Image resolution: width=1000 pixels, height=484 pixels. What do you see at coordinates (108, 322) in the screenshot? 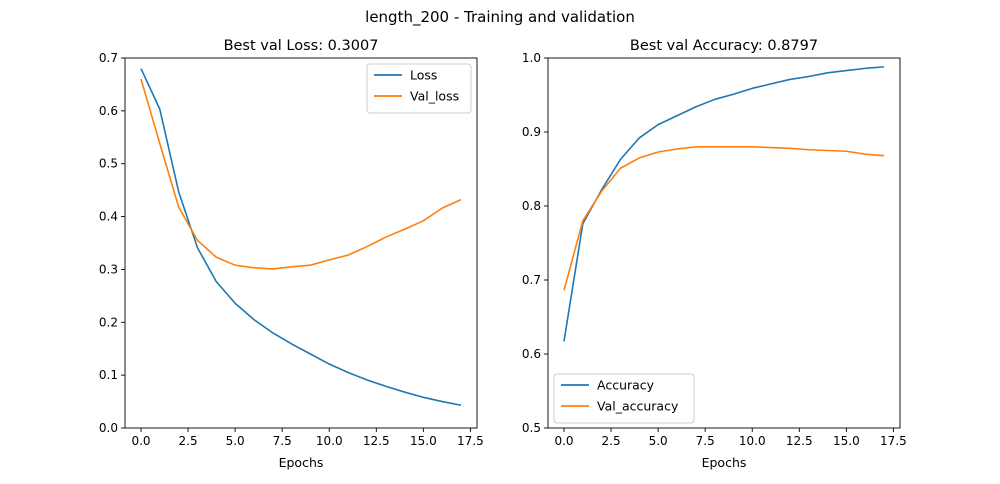
I see `y-tick-label: 0.2` at bounding box center [108, 322].